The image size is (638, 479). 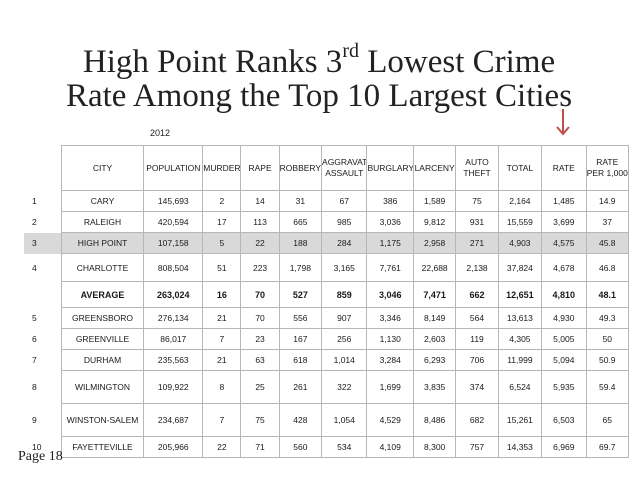 I want to click on value-cell: 50, so click(x=607, y=339).